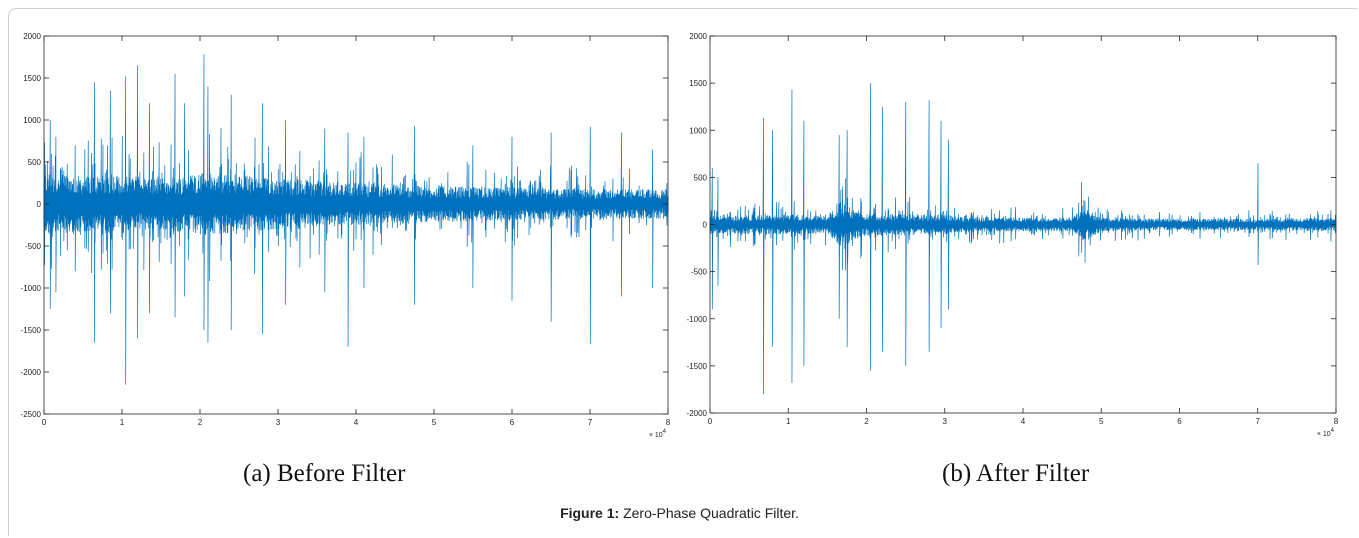 The height and width of the screenshot is (538, 1359). What do you see at coordinates (709, 513) in the screenshot?
I see `figure-caption-text: Zero-Phase Quadratic Filter.` at bounding box center [709, 513].